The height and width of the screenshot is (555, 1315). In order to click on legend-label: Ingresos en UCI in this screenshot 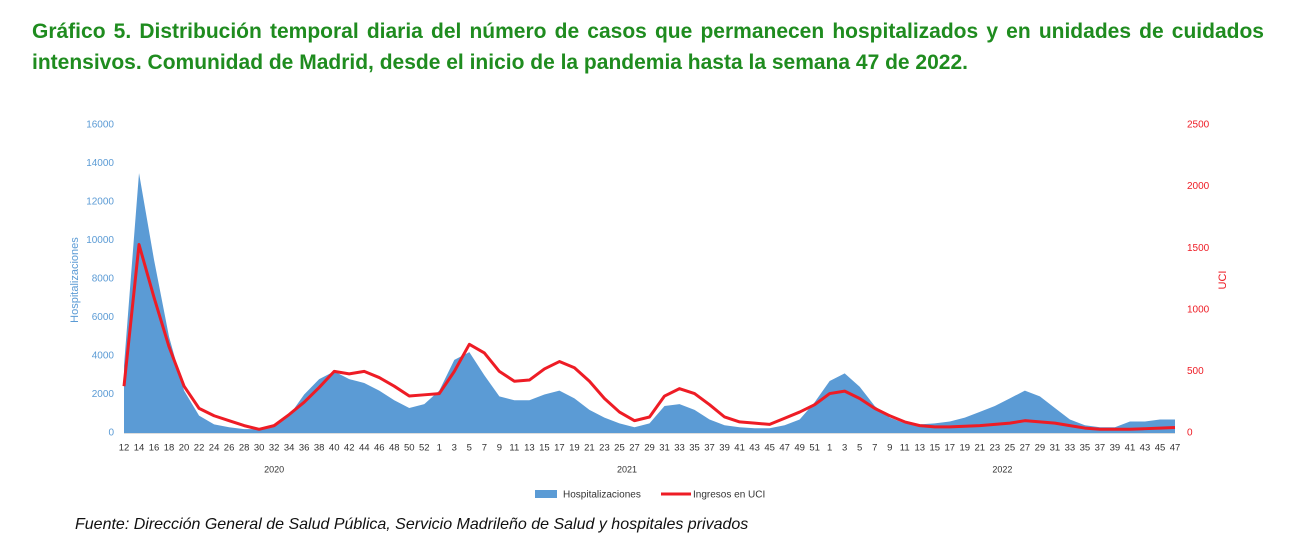, I will do `click(729, 495)`.